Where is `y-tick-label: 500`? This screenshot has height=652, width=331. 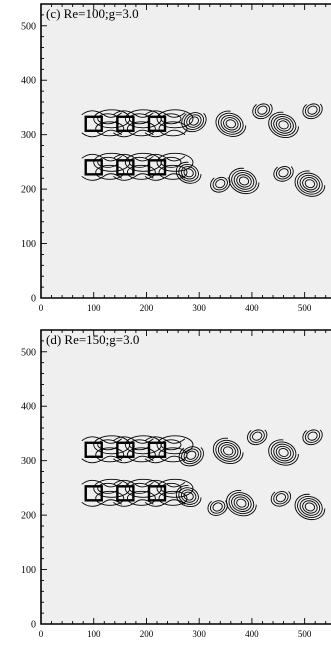
y-tick-label: 500 is located at coordinates (28, 352).